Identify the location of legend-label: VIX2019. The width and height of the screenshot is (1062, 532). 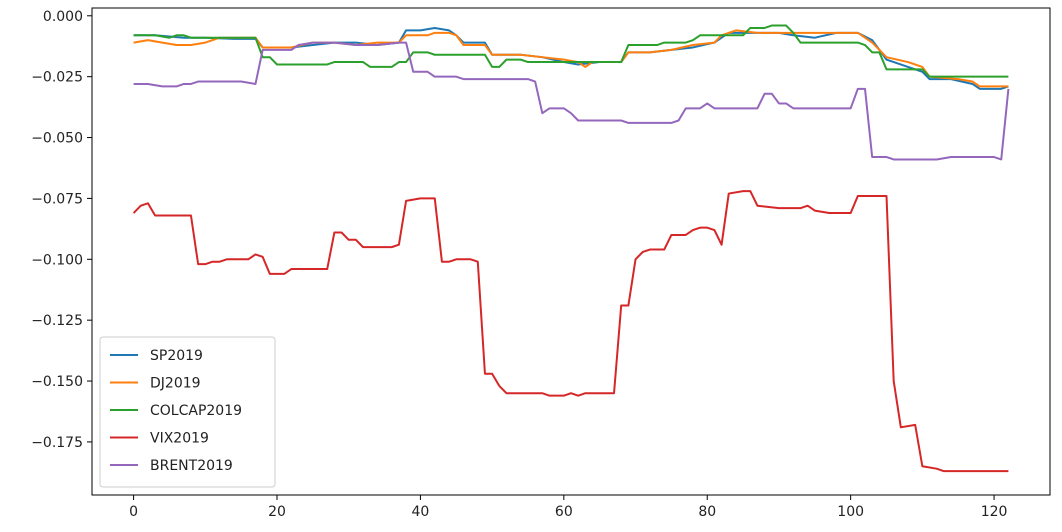
(179, 439).